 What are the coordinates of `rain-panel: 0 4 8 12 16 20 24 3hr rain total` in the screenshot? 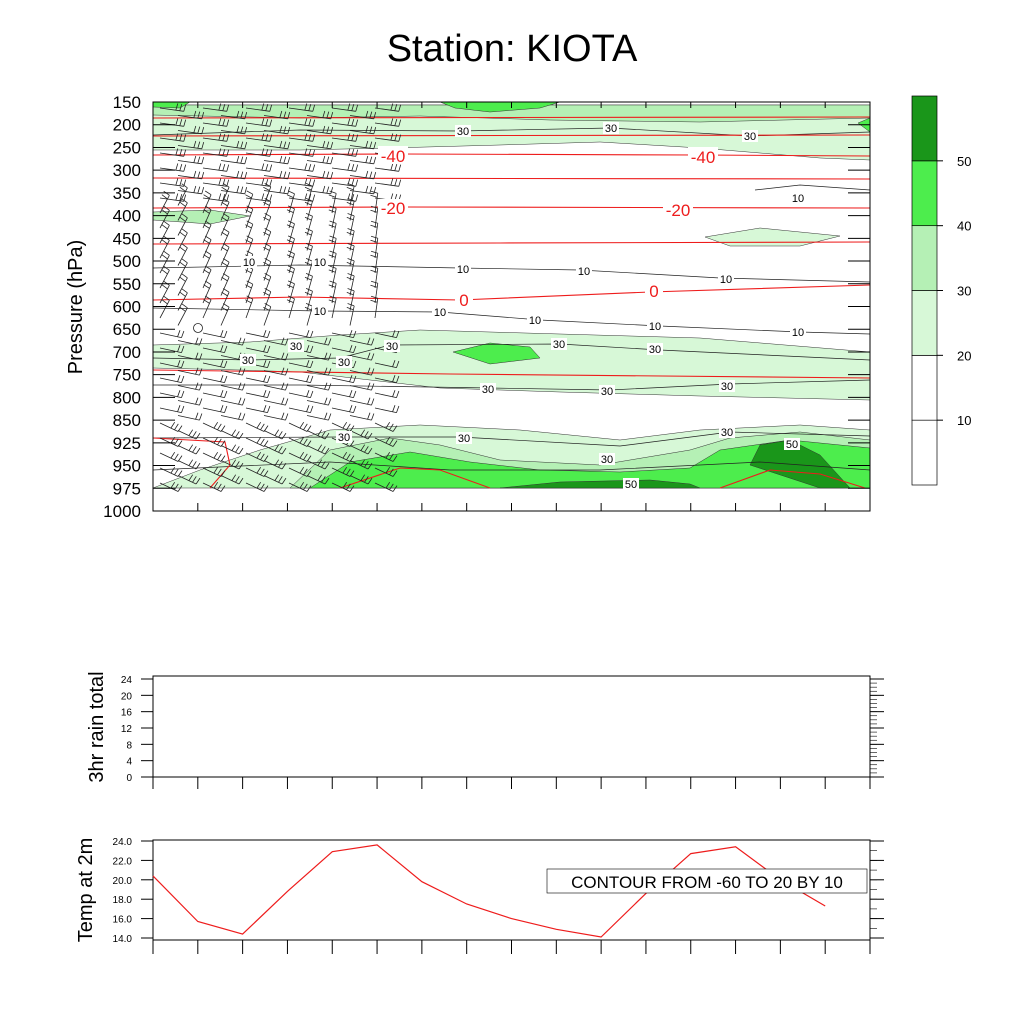 It's located at (485, 730).